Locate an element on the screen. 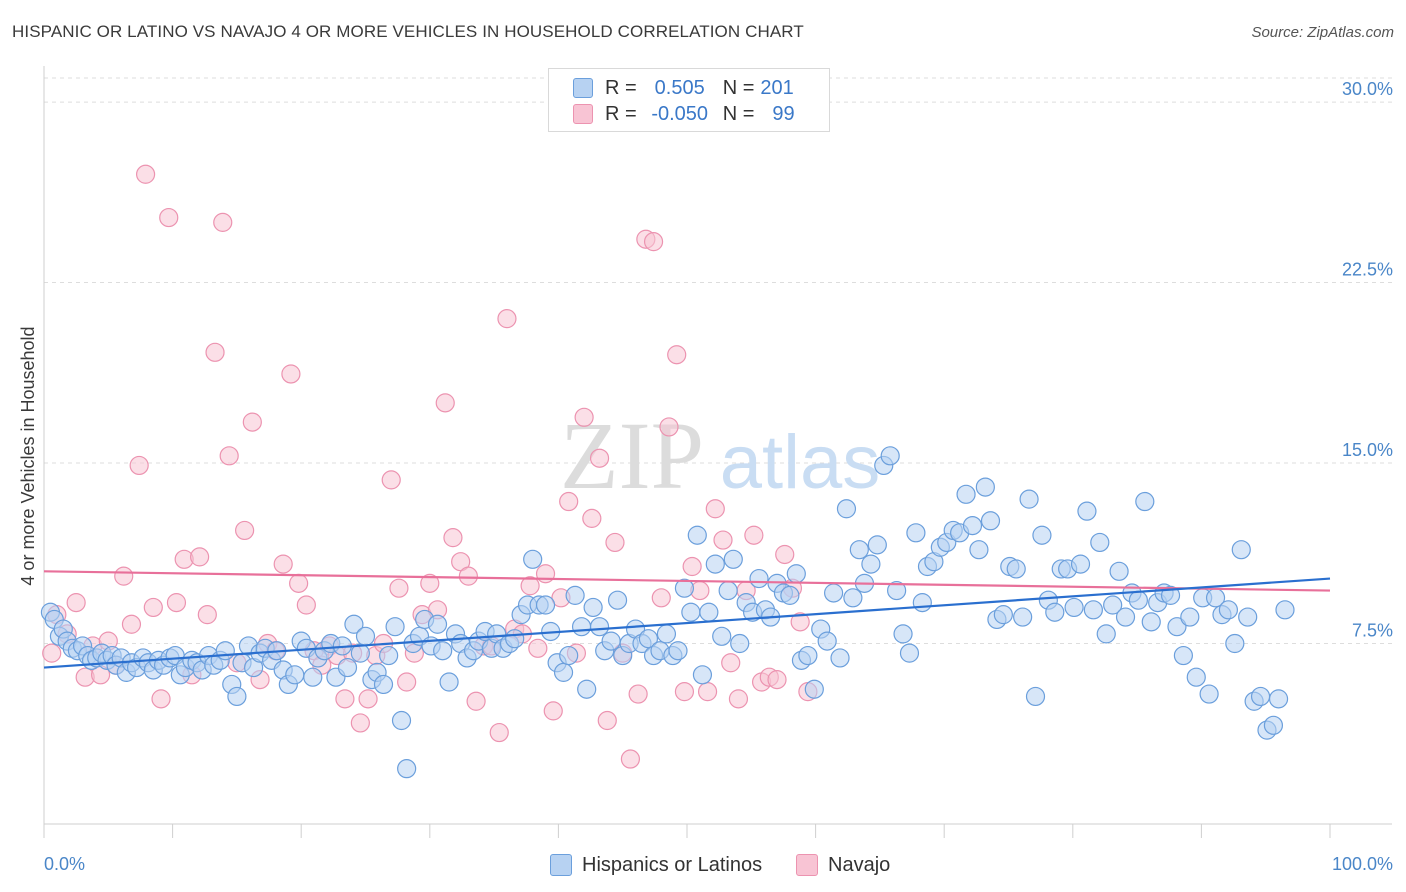 This screenshot has height=892, width=1406. x-tick-label: 100.0% is located at coordinates (1362, 864).